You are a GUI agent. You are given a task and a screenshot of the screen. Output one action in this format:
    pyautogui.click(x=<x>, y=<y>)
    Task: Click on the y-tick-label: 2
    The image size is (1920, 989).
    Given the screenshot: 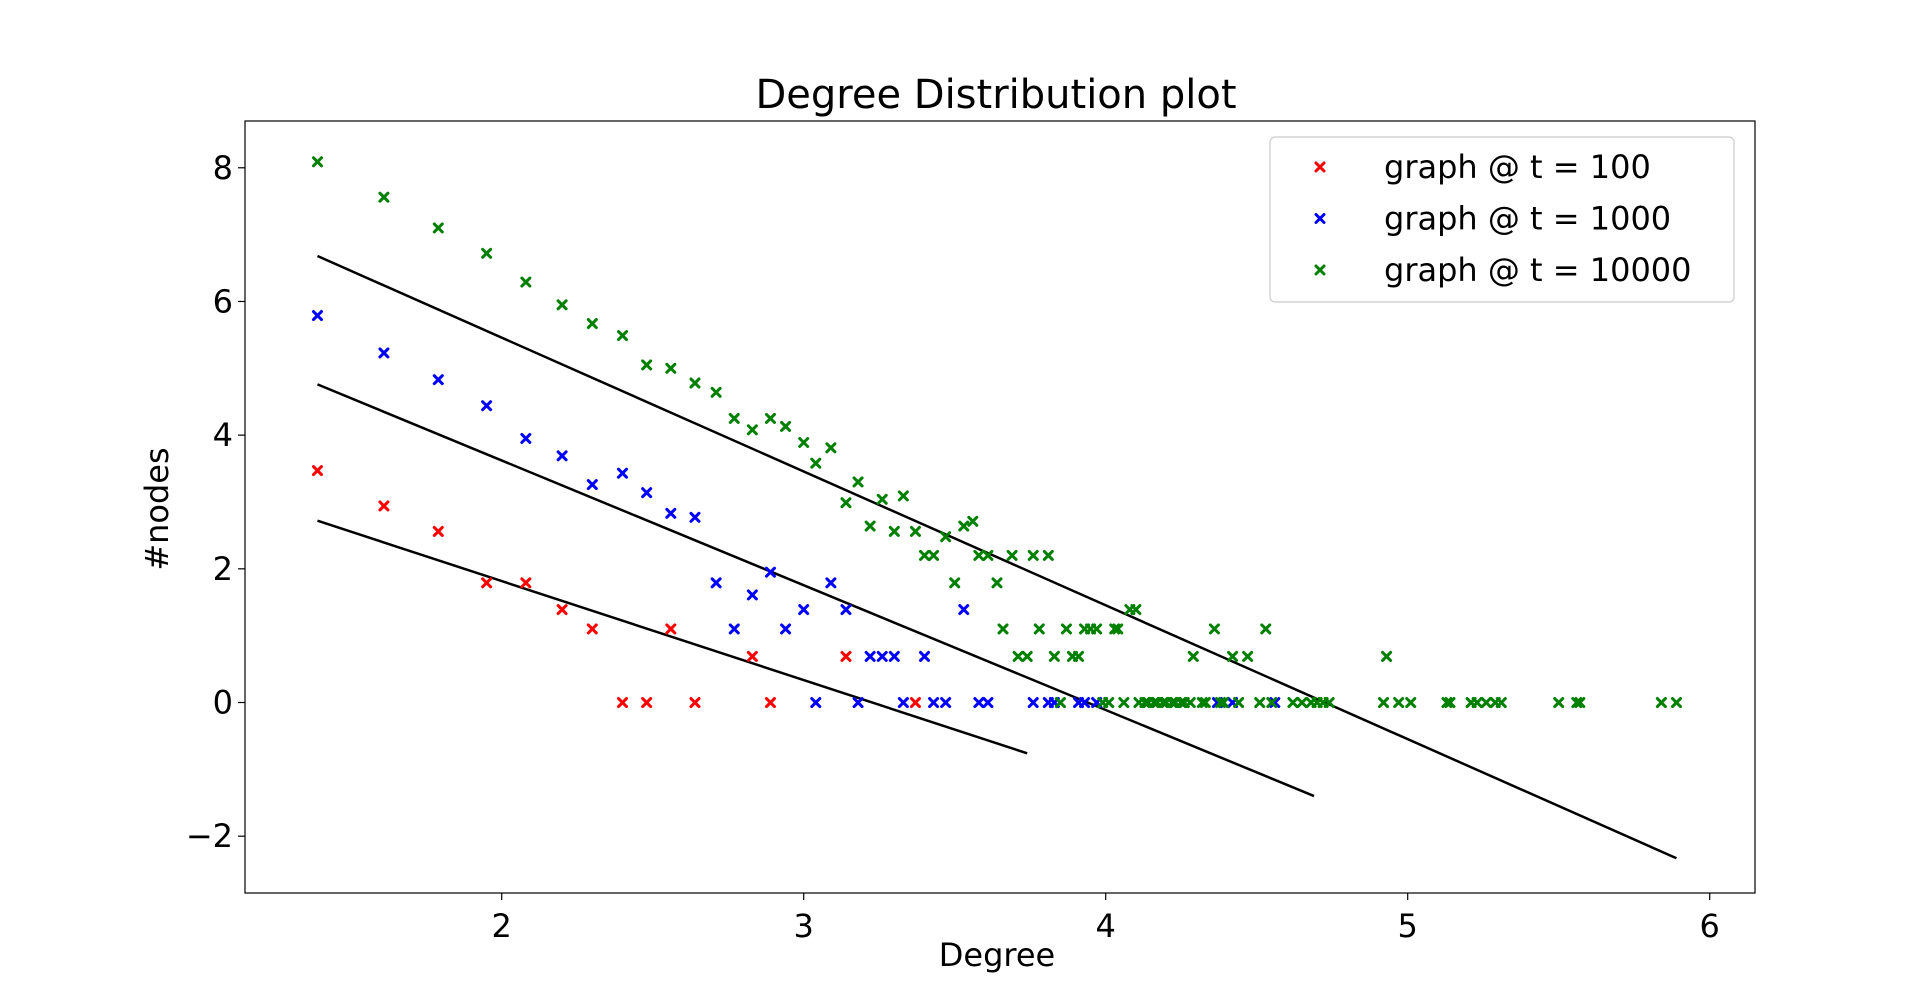 What is the action you would take?
    pyautogui.click(x=223, y=569)
    